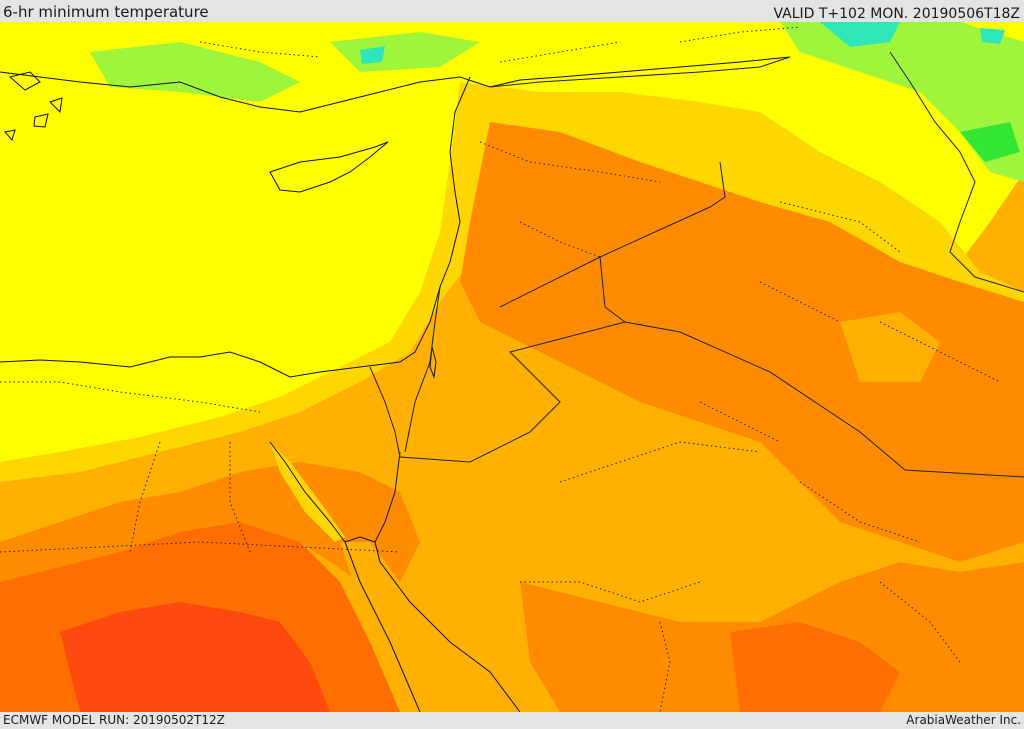 This screenshot has width=1024, height=729. Describe the element at coordinates (710, 522) in the screenshot. I see `amber-patch-central` at that location.